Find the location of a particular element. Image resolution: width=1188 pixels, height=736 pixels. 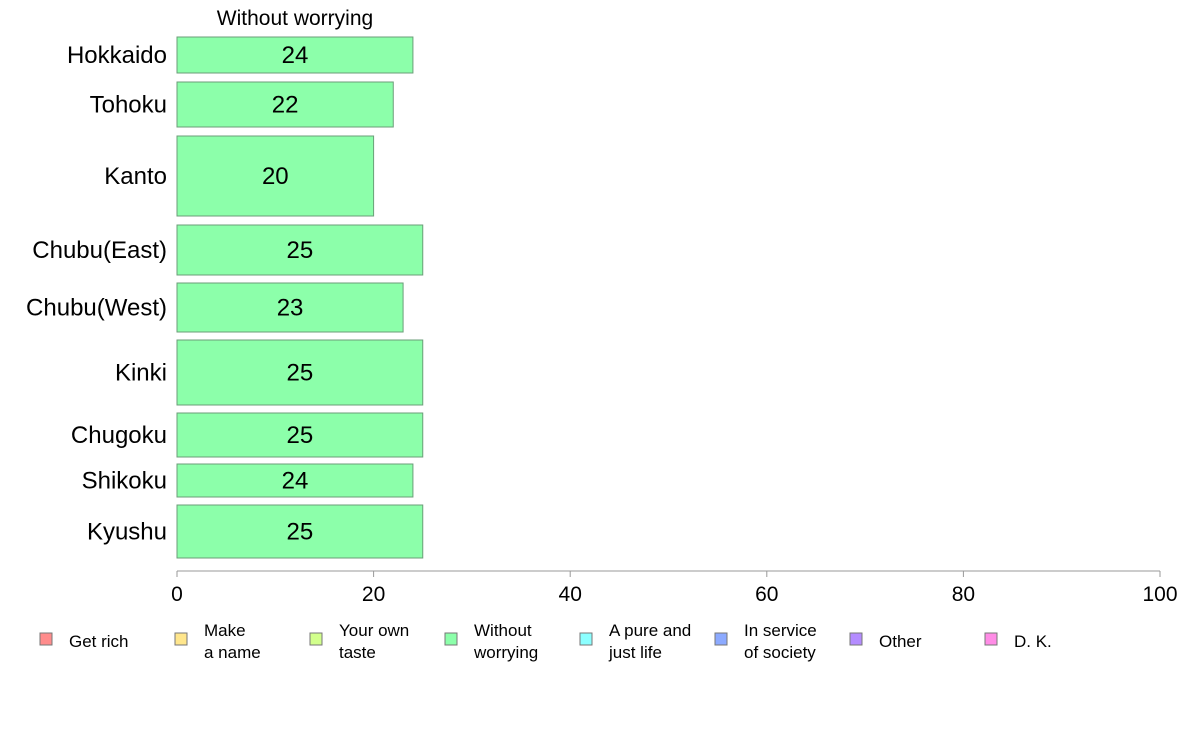

x-axis: 0 20 40 60 80 100 is located at coordinates (674, 588).